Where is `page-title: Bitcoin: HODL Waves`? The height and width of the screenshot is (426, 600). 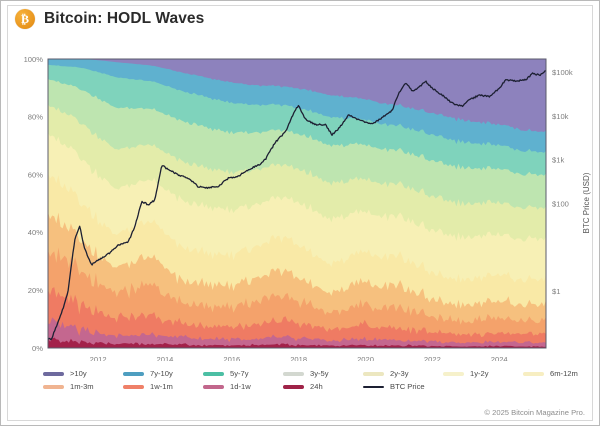
page-title: Bitcoin: HODL Waves is located at coordinates (124, 18).